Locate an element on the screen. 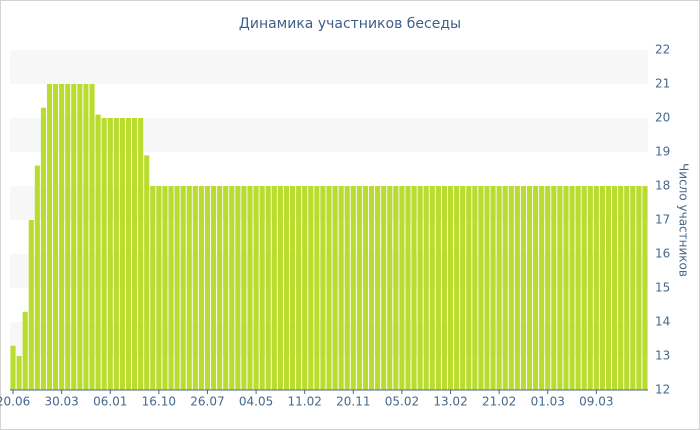 This screenshot has height=430, width=700. x-tick-label: 20.11 is located at coordinates (353, 402).